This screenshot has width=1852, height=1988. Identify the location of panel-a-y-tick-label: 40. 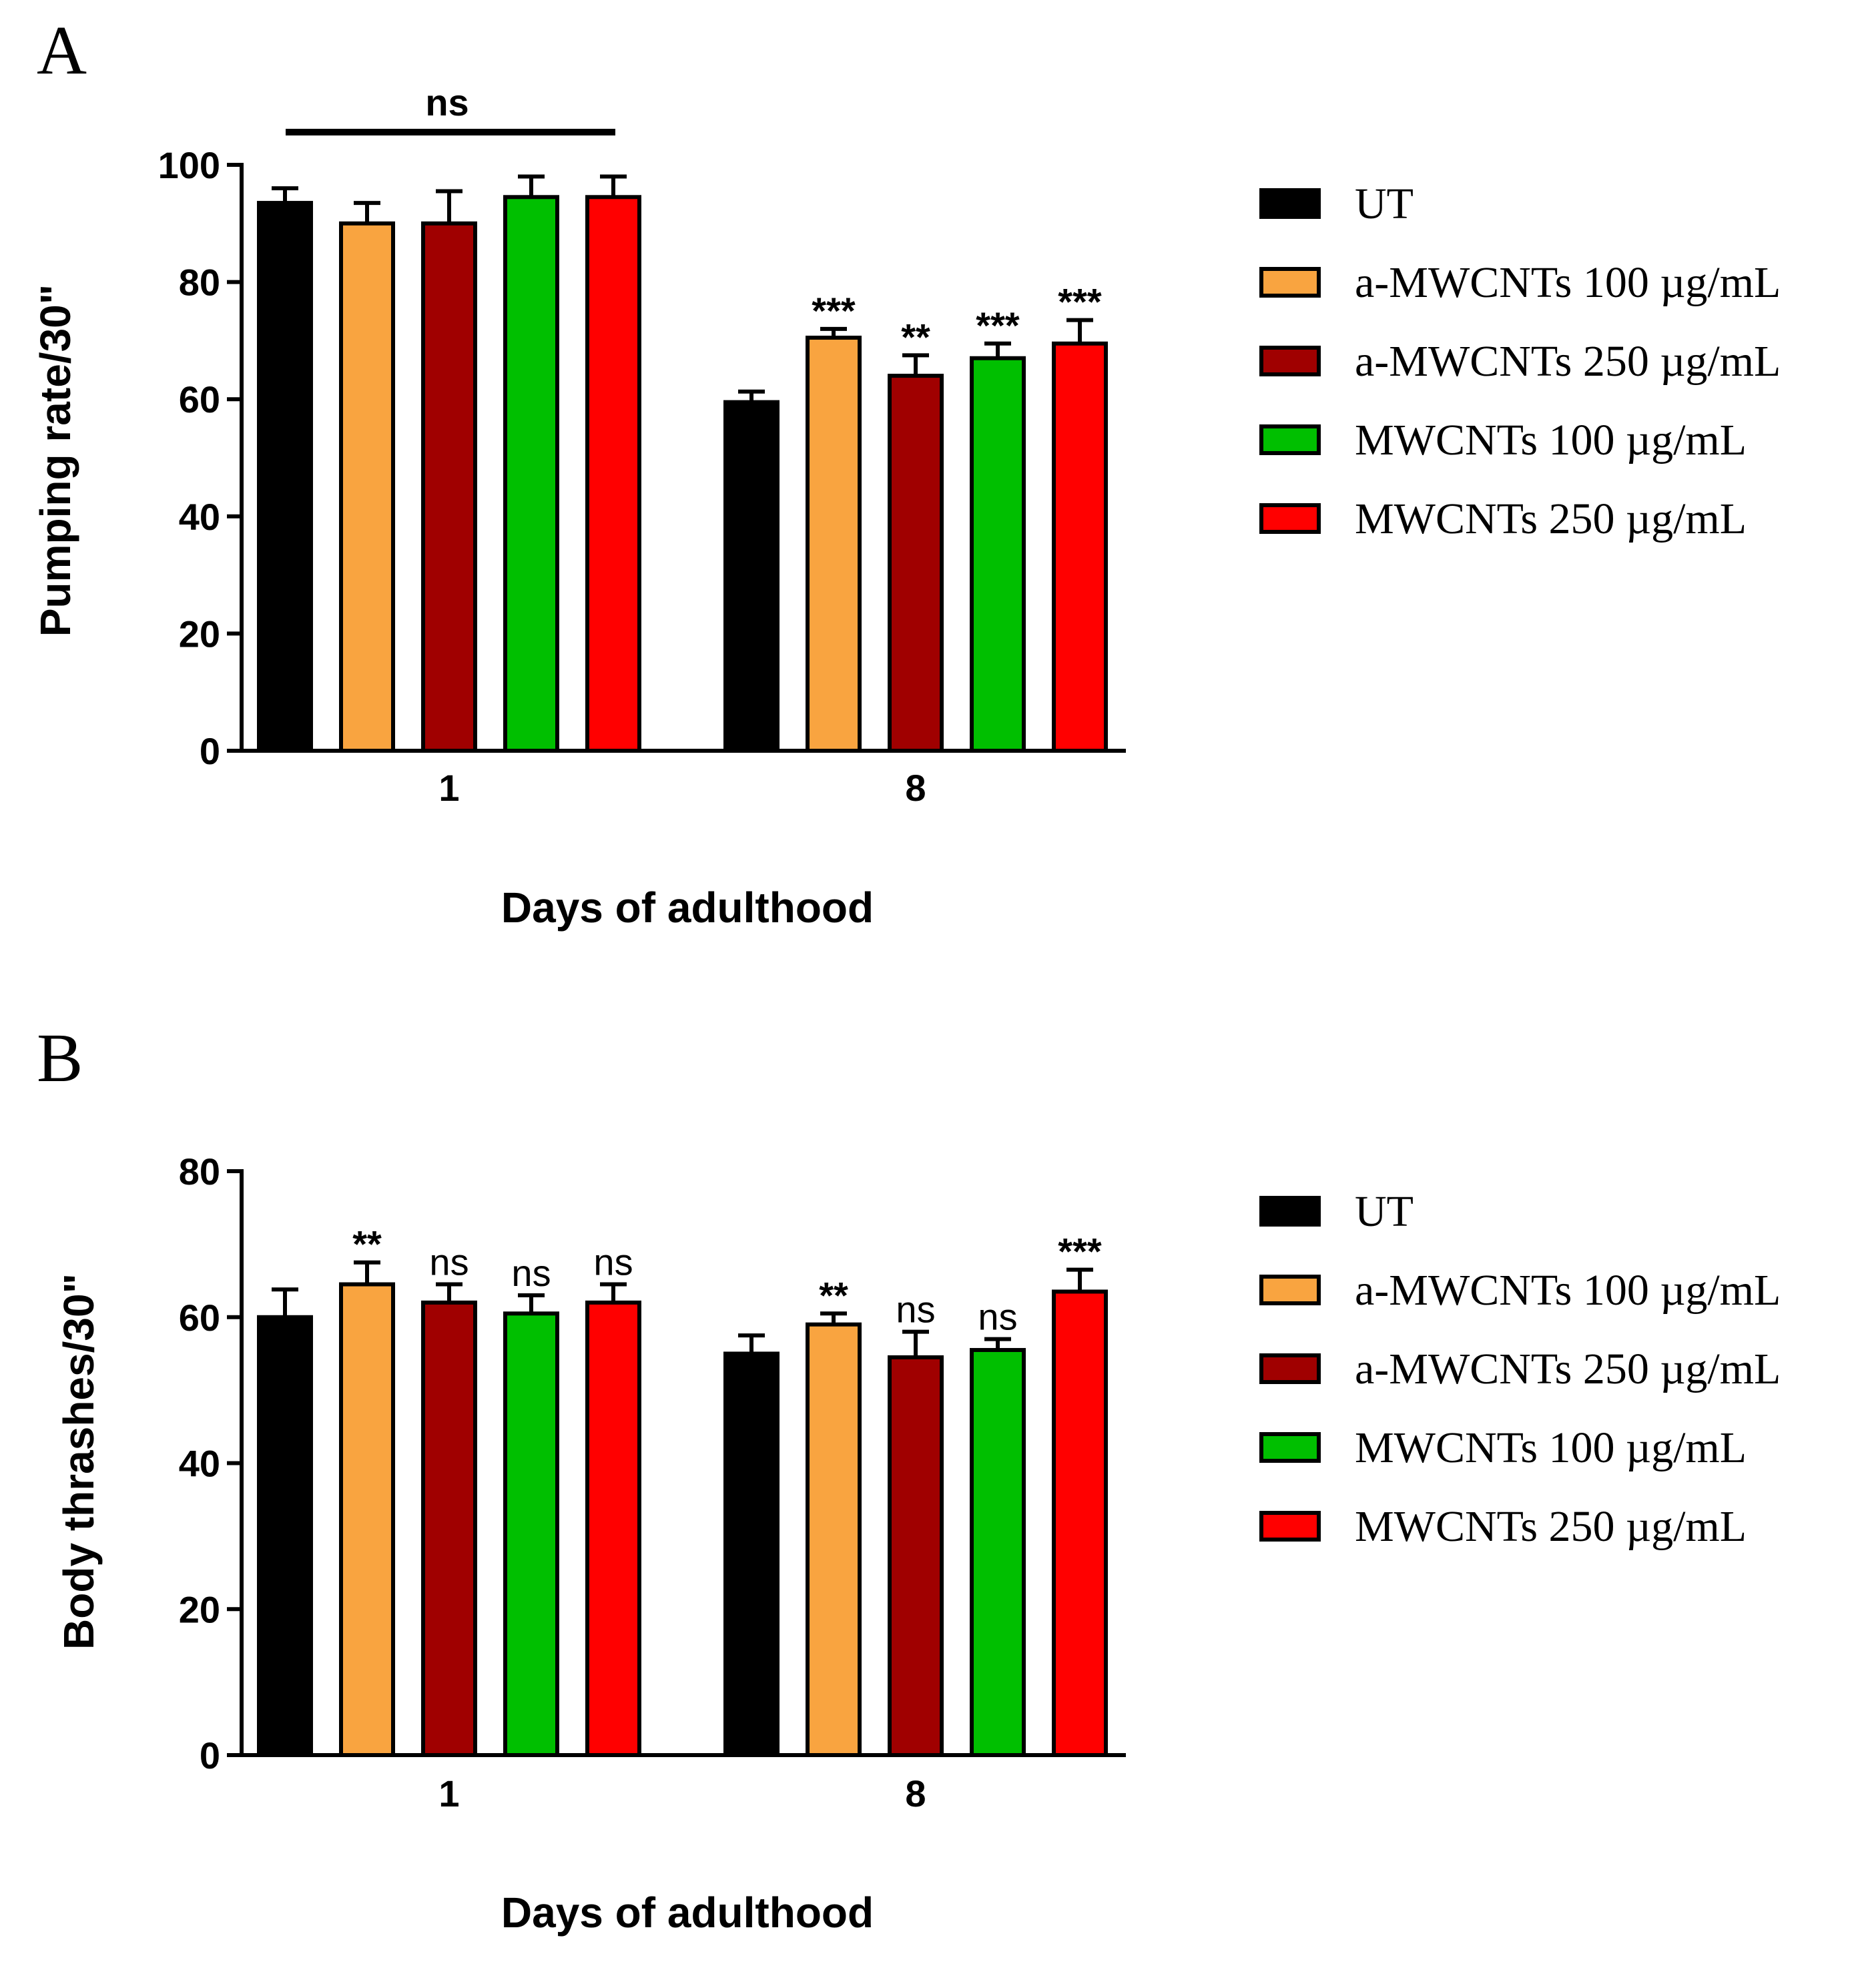
(199, 517).